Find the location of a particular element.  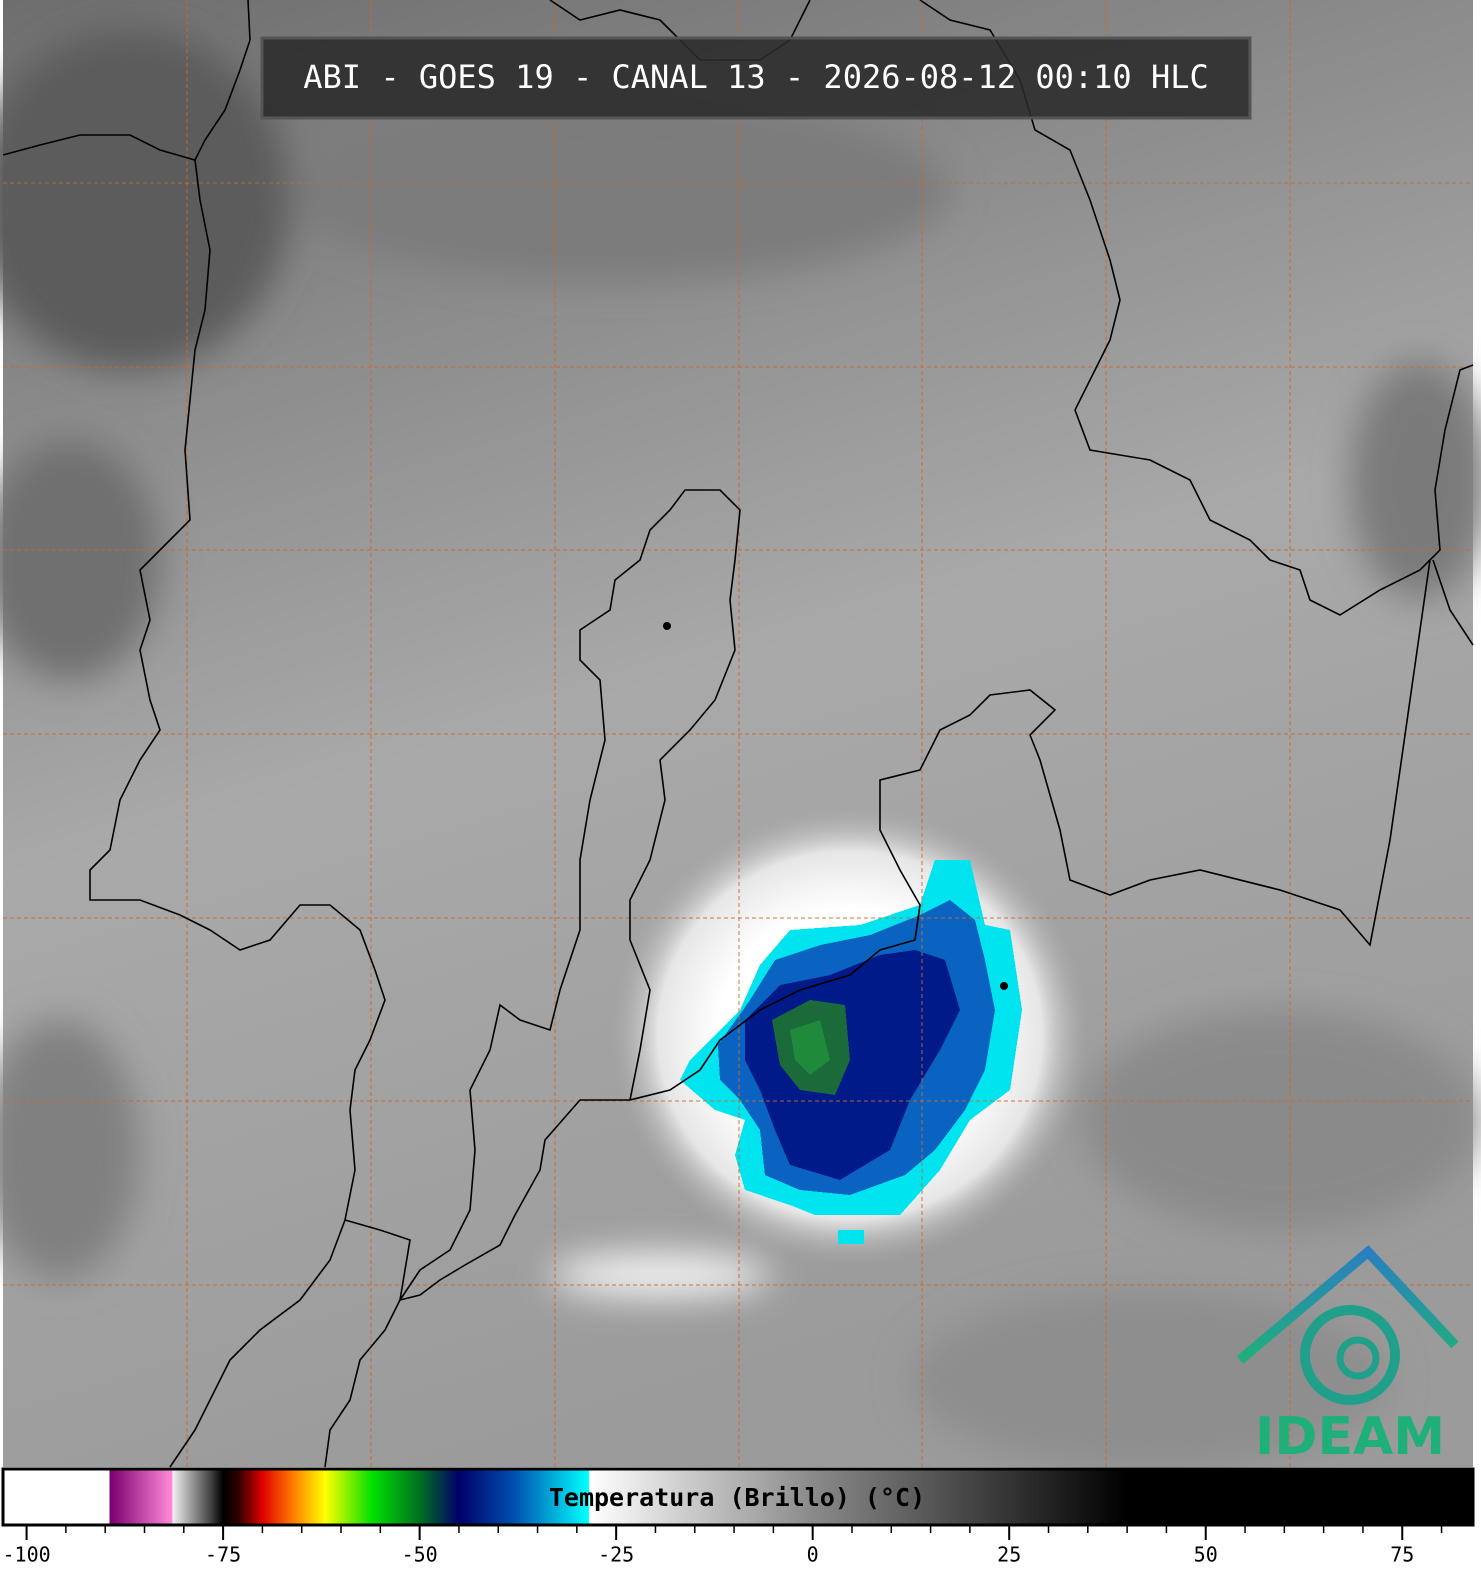

tick-label: -50 is located at coordinates (420, 1555).